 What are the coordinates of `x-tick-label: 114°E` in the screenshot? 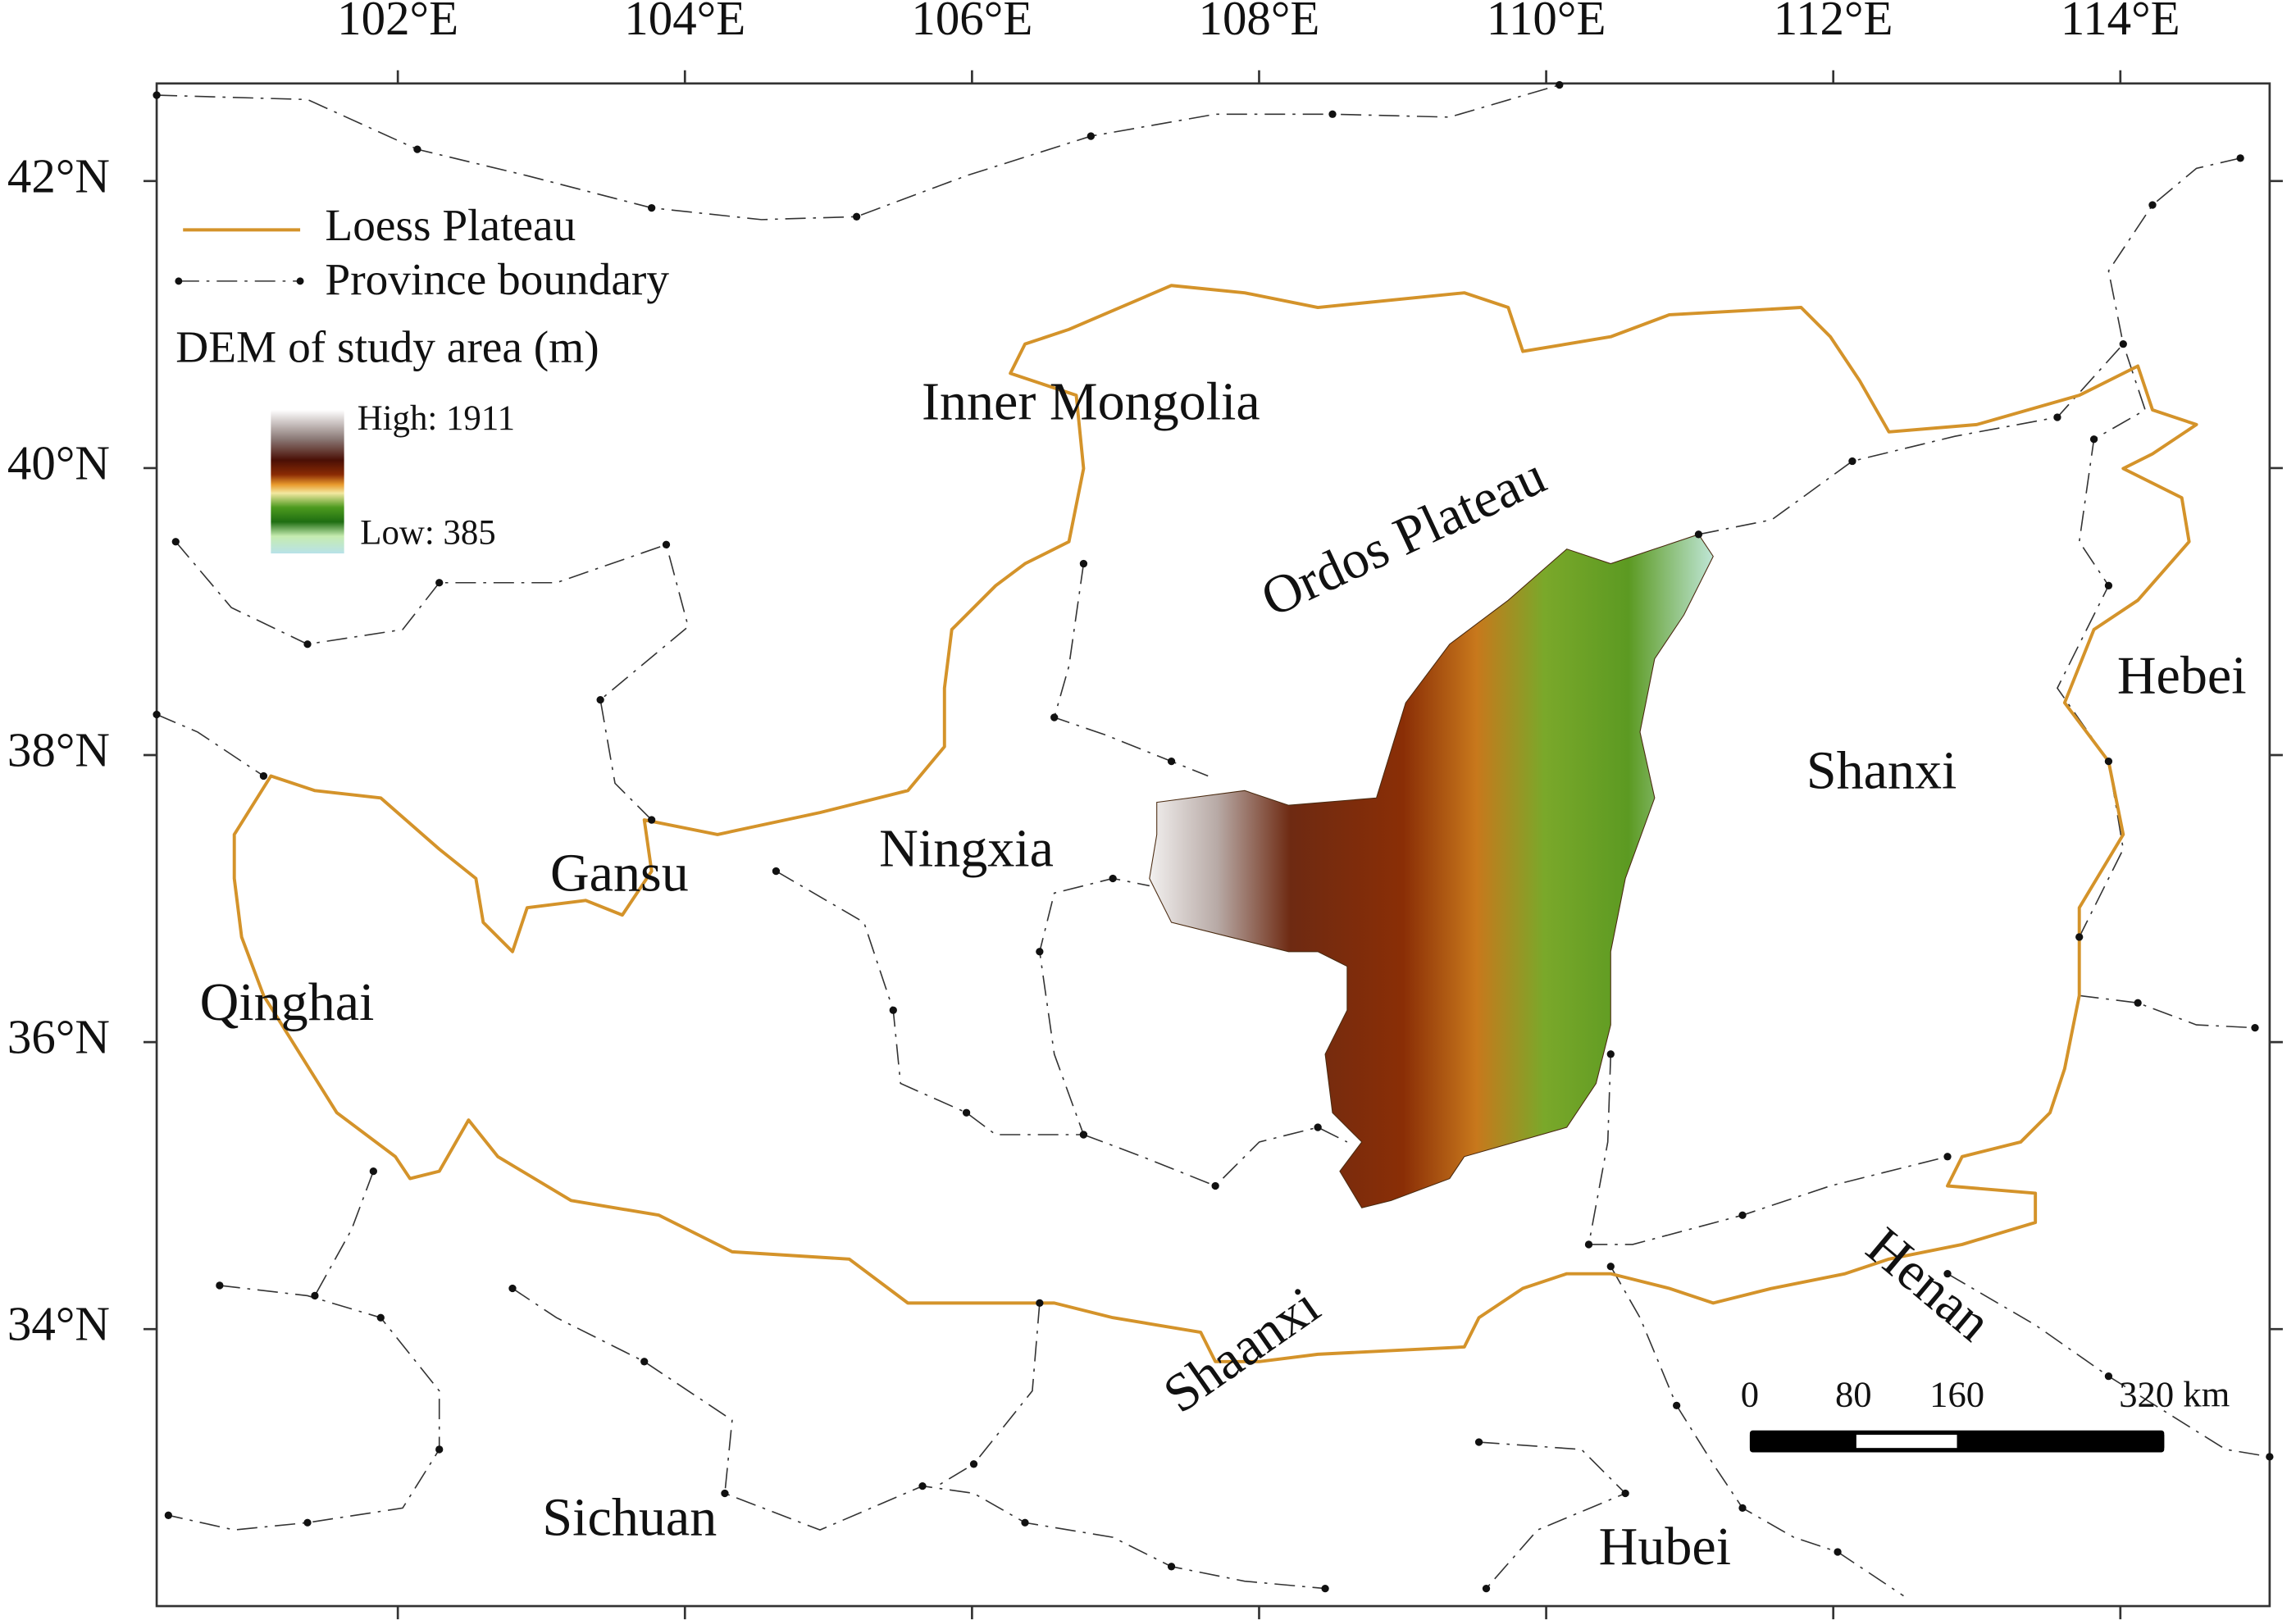 It's located at (2120, 22).